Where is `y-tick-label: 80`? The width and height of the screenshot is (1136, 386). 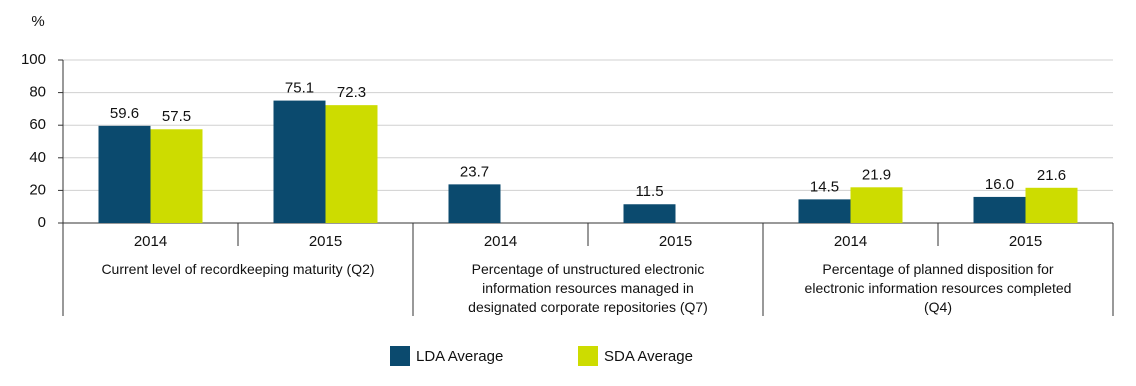 y-tick-label: 80 is located at coordinates (37, 92).